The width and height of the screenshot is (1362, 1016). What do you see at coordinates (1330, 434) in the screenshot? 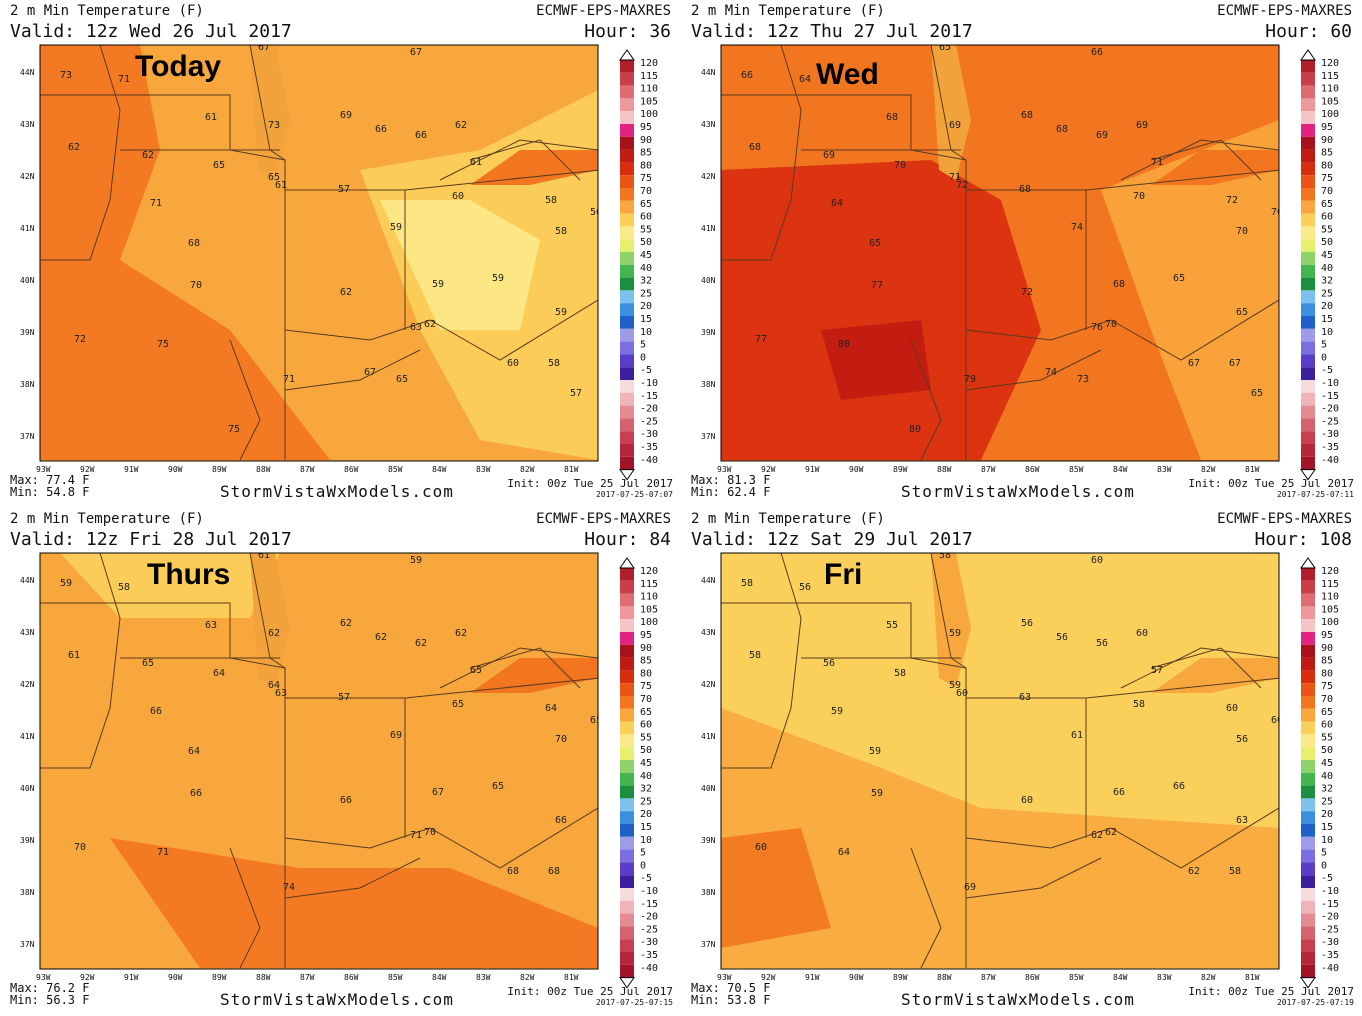
I see `colorbar-tick-label: -30` at bounding box center [1330, 434].